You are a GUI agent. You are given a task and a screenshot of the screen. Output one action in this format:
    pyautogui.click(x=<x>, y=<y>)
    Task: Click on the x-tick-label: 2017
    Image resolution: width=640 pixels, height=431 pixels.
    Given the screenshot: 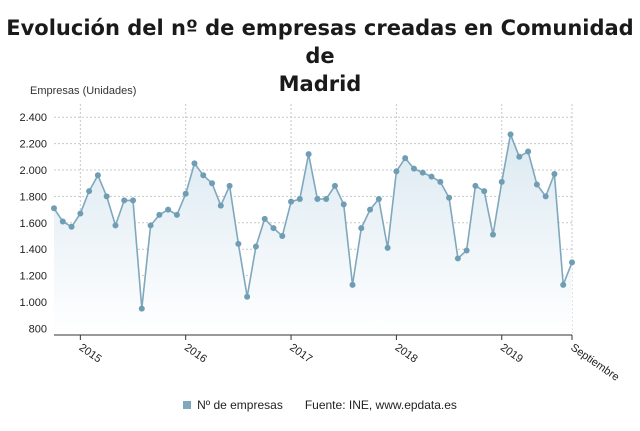 What is the action you would take?
    pyautogui.click(x=300, y=354)
    